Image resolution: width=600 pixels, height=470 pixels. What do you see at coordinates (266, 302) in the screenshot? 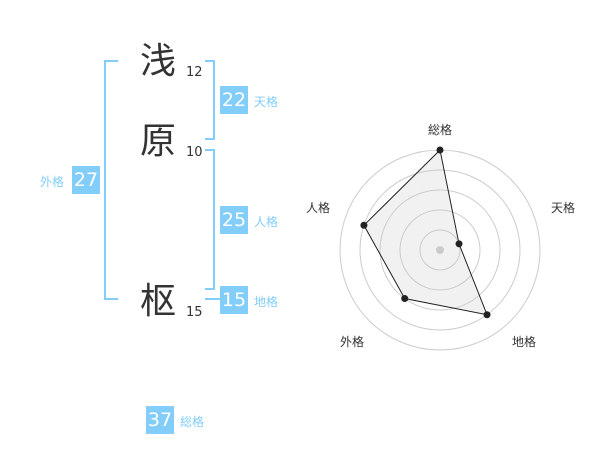
I see `chikaku-label: 地格` at bounding box center [266, 302].